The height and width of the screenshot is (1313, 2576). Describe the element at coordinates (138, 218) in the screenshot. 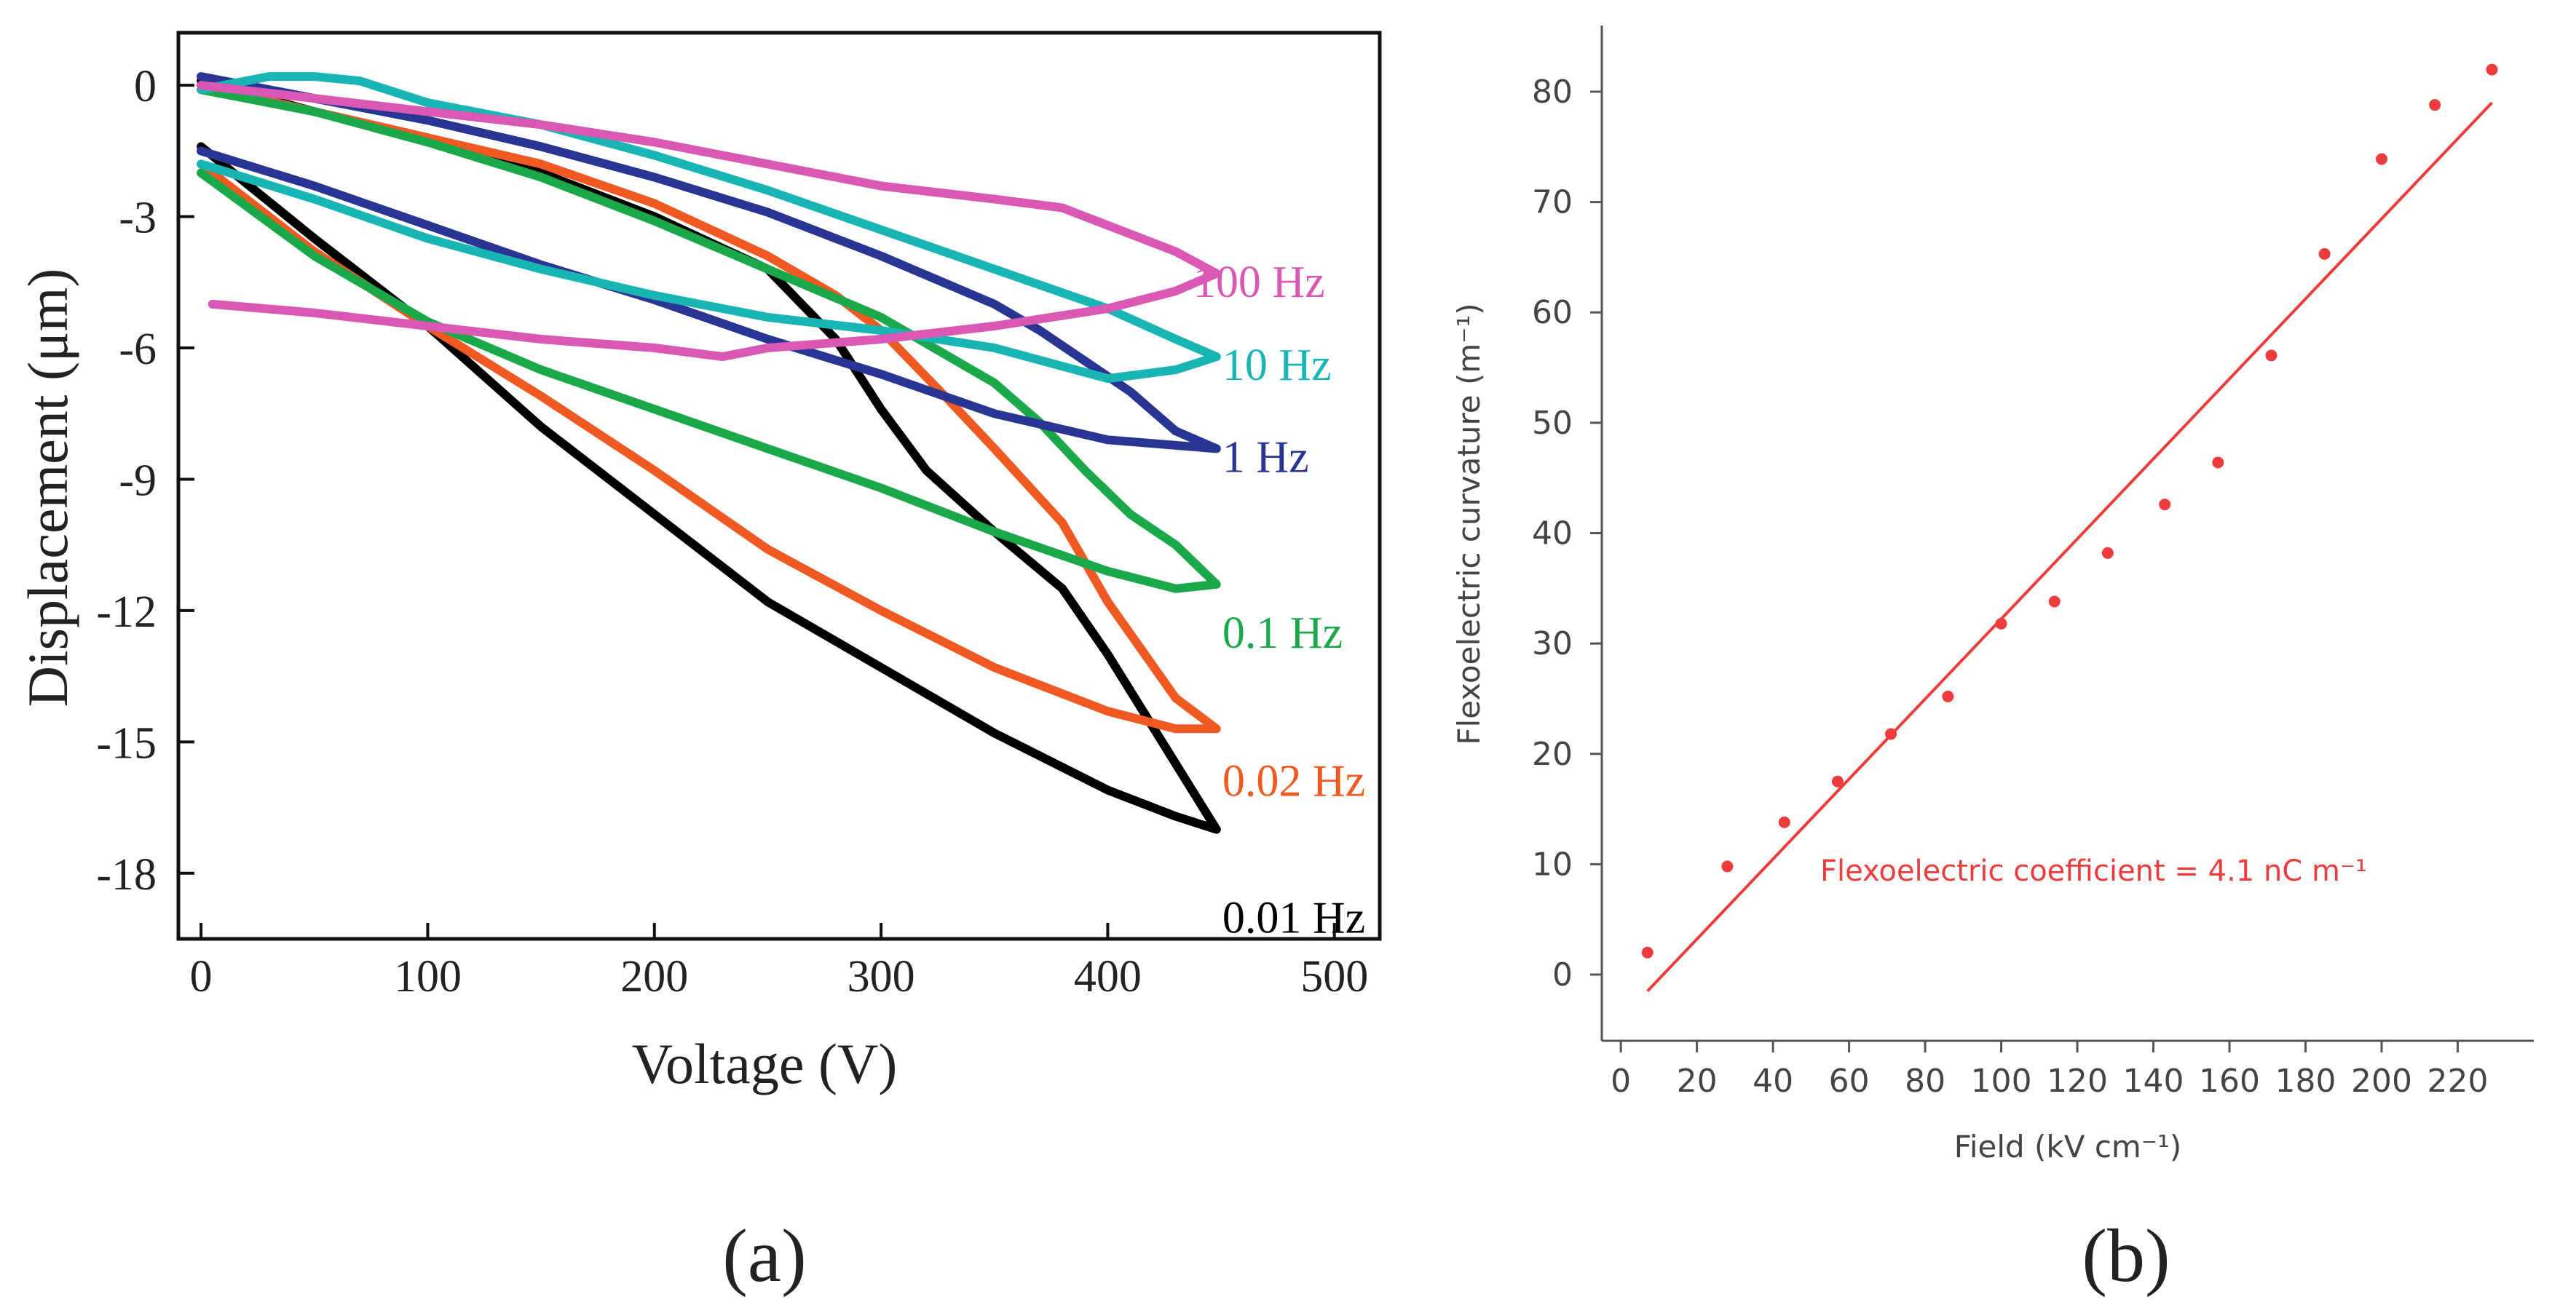

I see `panel-a-y-tick-label: -3` at that location.